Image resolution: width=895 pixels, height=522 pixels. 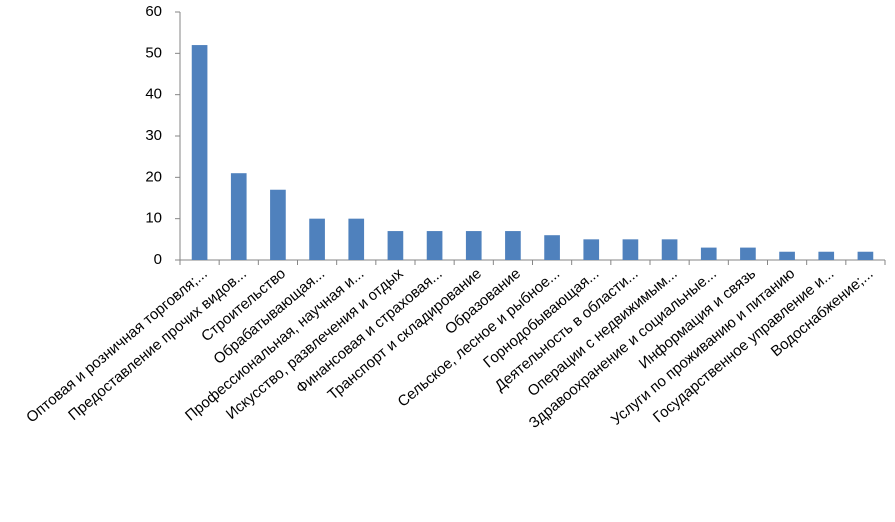 What do you see at coordinates (153, 218) in the screenshot?
I see `y-tick-label: 10` at bounding box center [153, 218].